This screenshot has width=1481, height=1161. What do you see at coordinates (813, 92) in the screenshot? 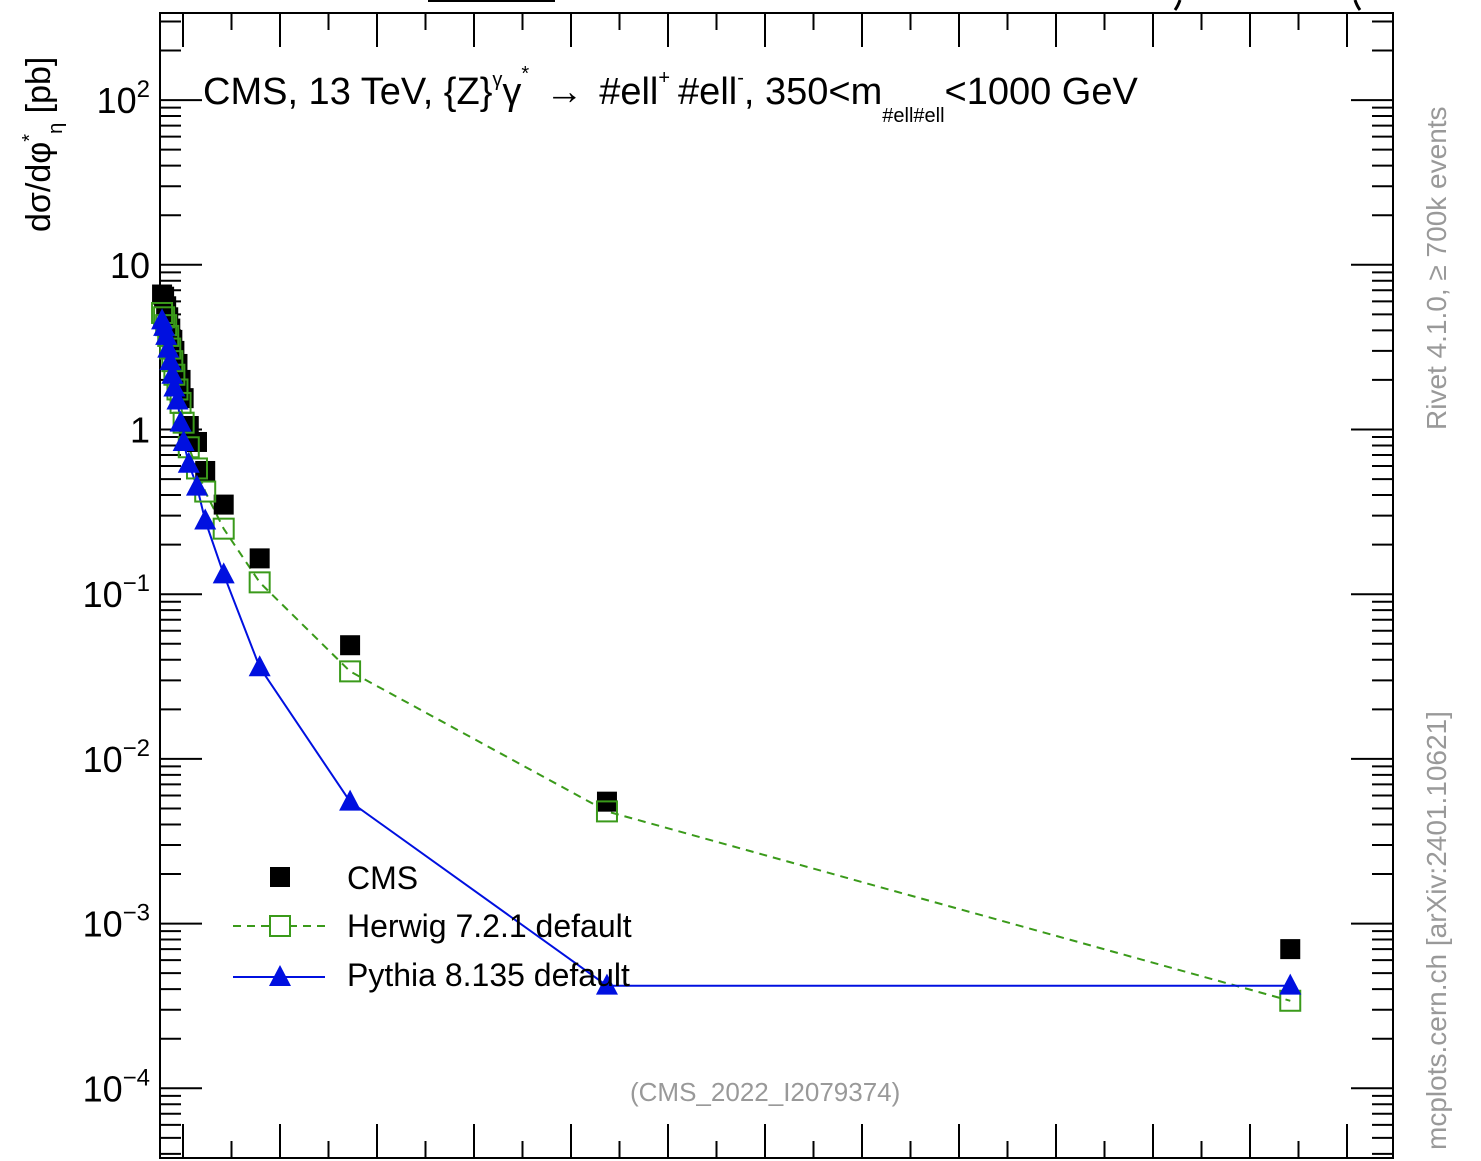
I see `annotation-range-start: , 350<m` at bounding box center [813, 92].